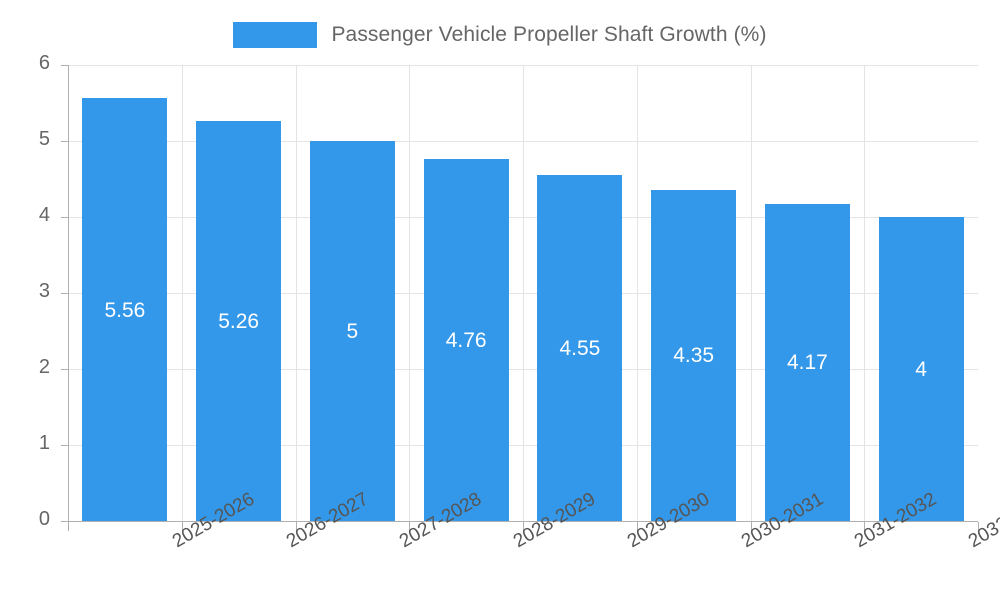 Image resolution: width=1000 pixels, height=600 pixels. Describe the element at coordinates (44, 519) in the screenshot. I see `y-axis-tick-label: 0` at that location.